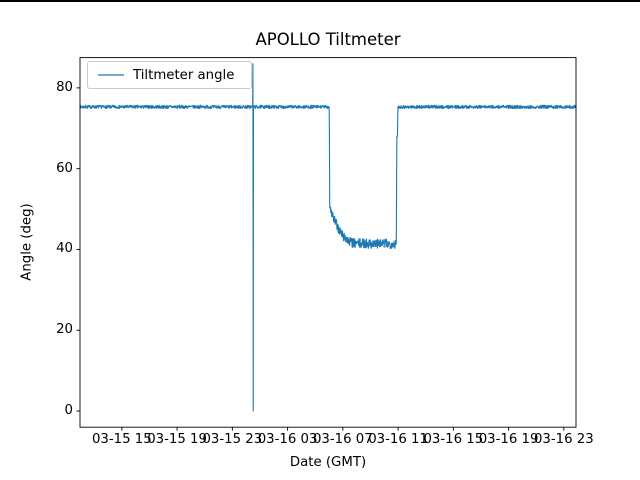 The height and width of the screenshot is (480, 640). What do you see at coordinates (328, 39) in the screenshot?
I see `chart-title: APOLLO Tiltmeter` at bounding box center [328, 39].